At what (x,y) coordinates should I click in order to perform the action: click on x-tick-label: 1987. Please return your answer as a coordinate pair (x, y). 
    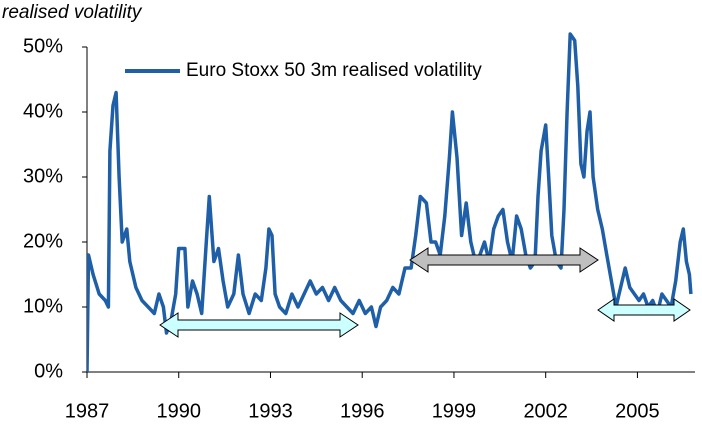
    Looking at the image, I should click on (87, 411).